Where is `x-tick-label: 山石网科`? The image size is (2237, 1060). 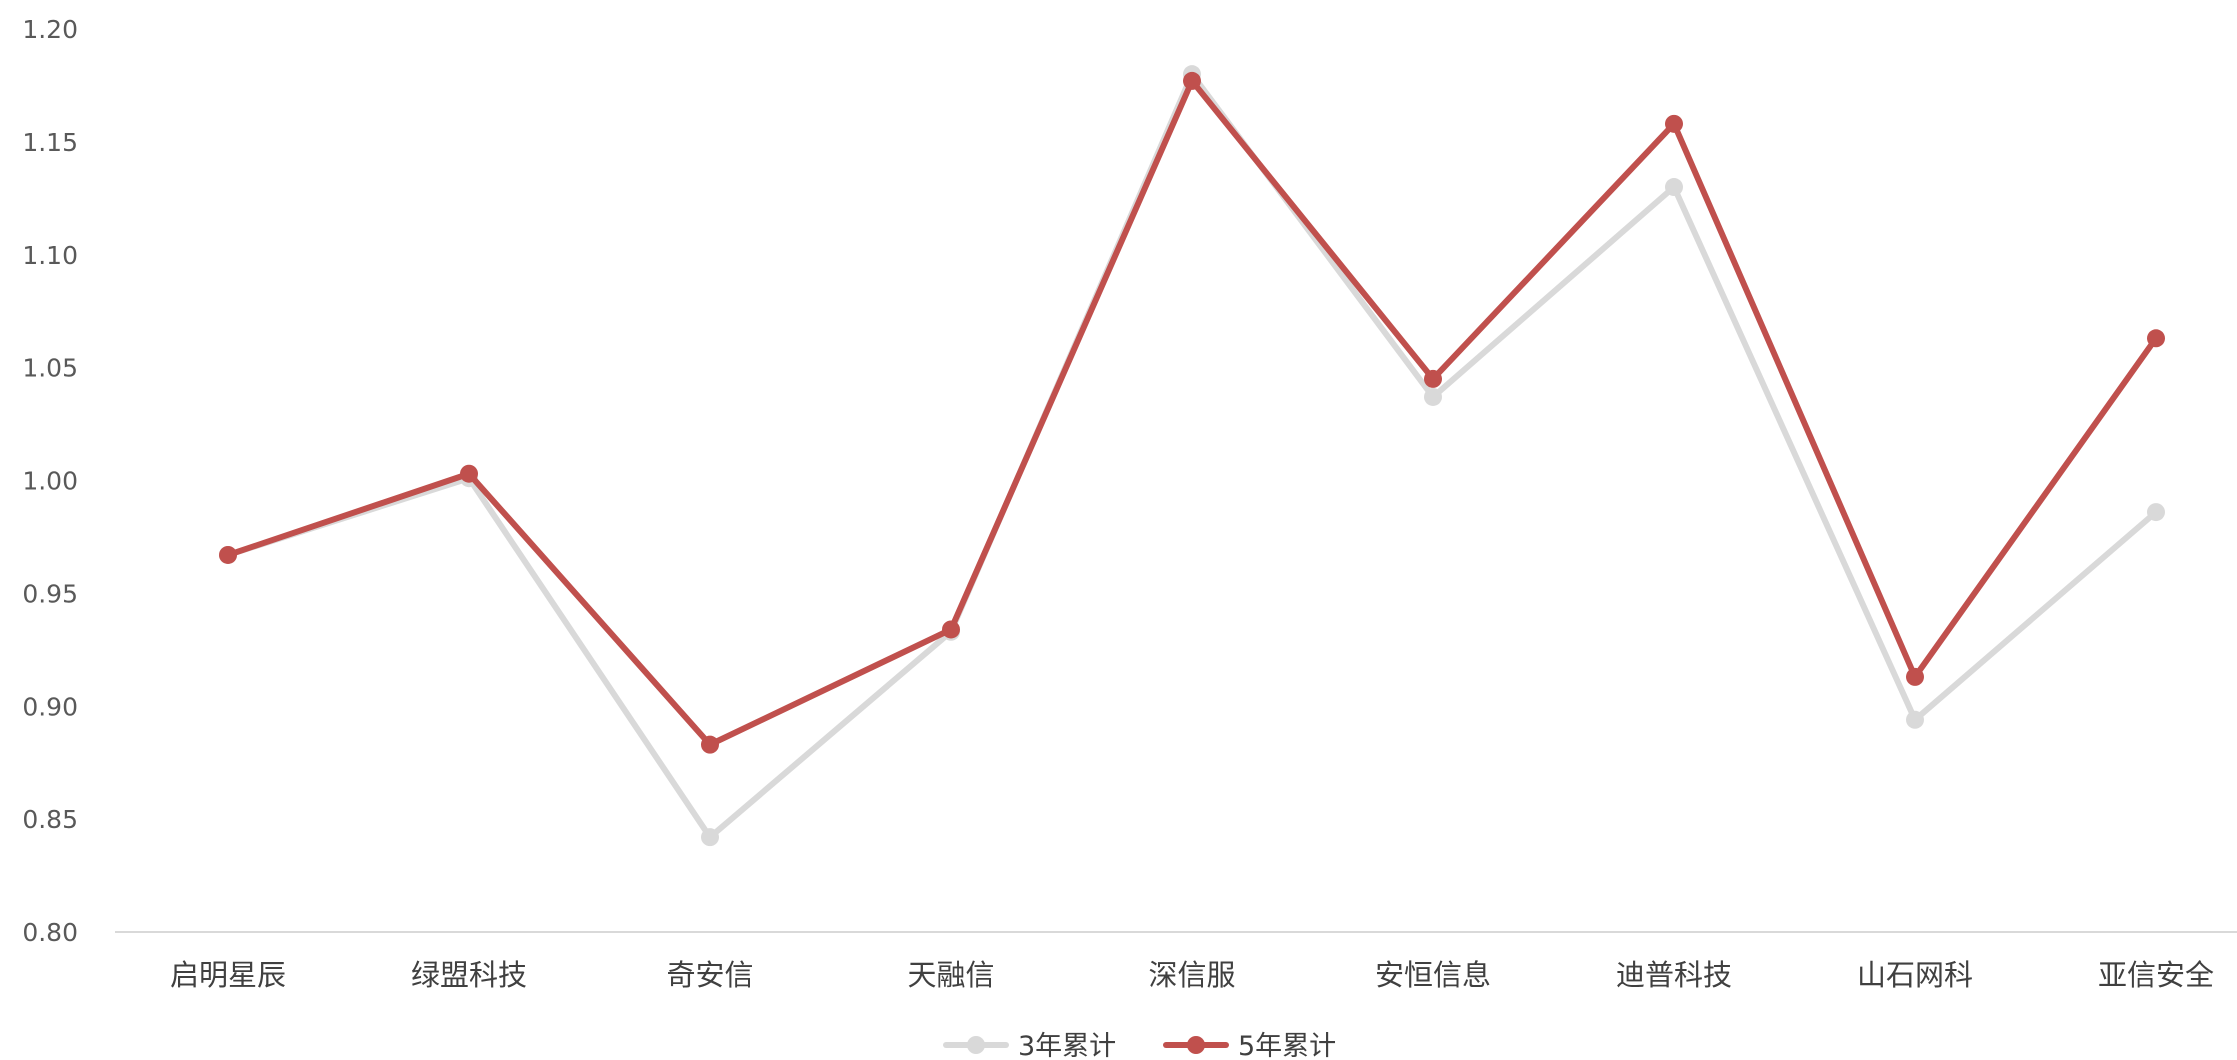
x-tick-label: 山石网科 is located at coordinates (1915, 975).